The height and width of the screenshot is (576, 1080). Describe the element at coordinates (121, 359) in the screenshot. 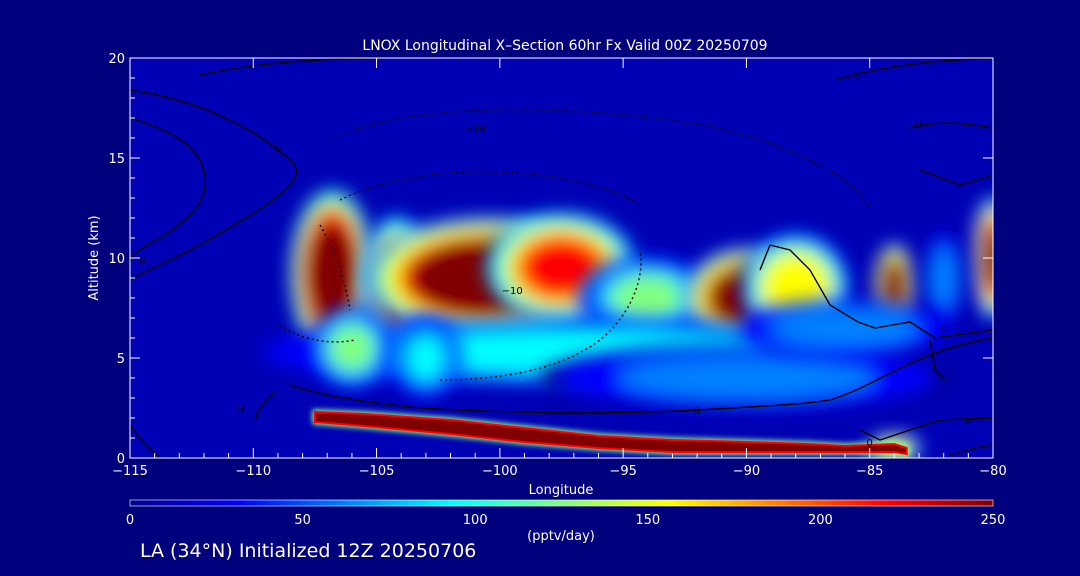

I see `y-tick-label: 5` at that location.